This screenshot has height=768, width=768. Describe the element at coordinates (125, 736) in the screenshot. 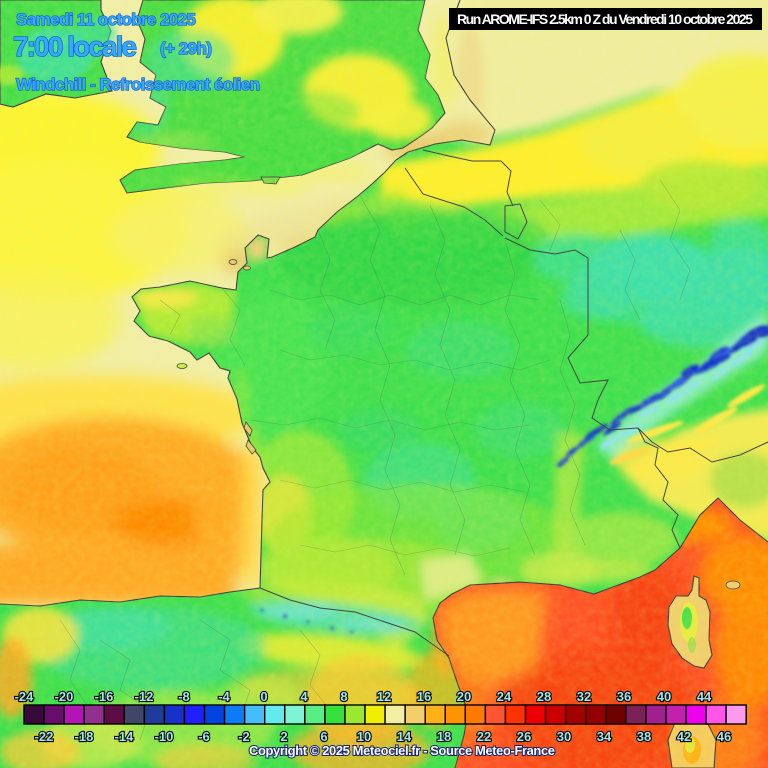

I see `svg-text: -14` at that location.